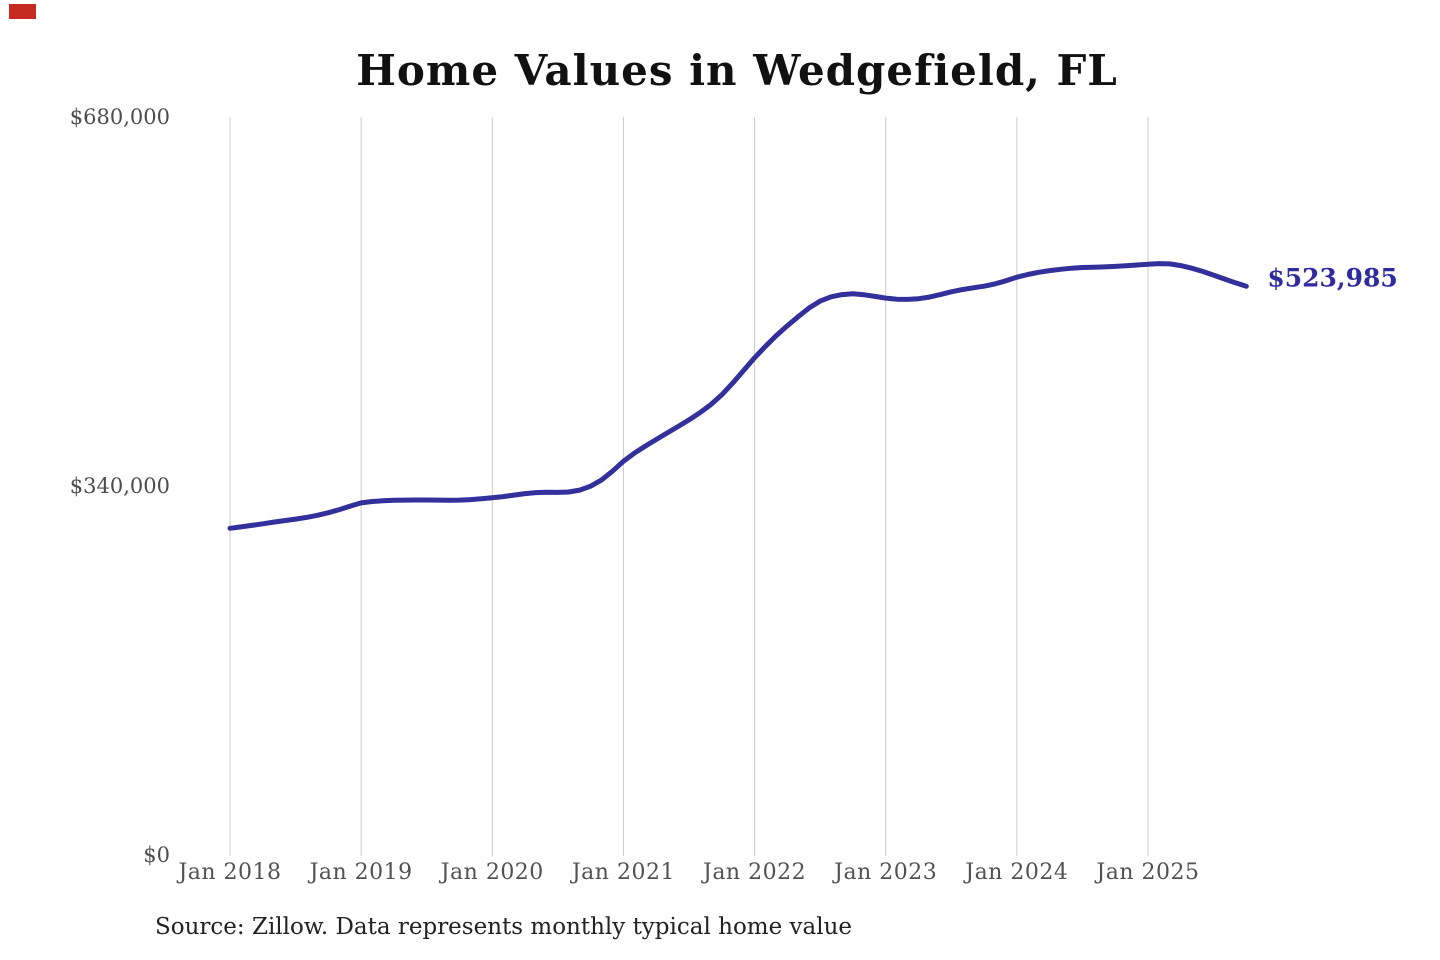 This screenshot has width=1440, height=960. What do you see at coordinates (492, 872) in the screenshot?
I see `x-tick-label: Jan 2020` at bounding box center [492, 872].